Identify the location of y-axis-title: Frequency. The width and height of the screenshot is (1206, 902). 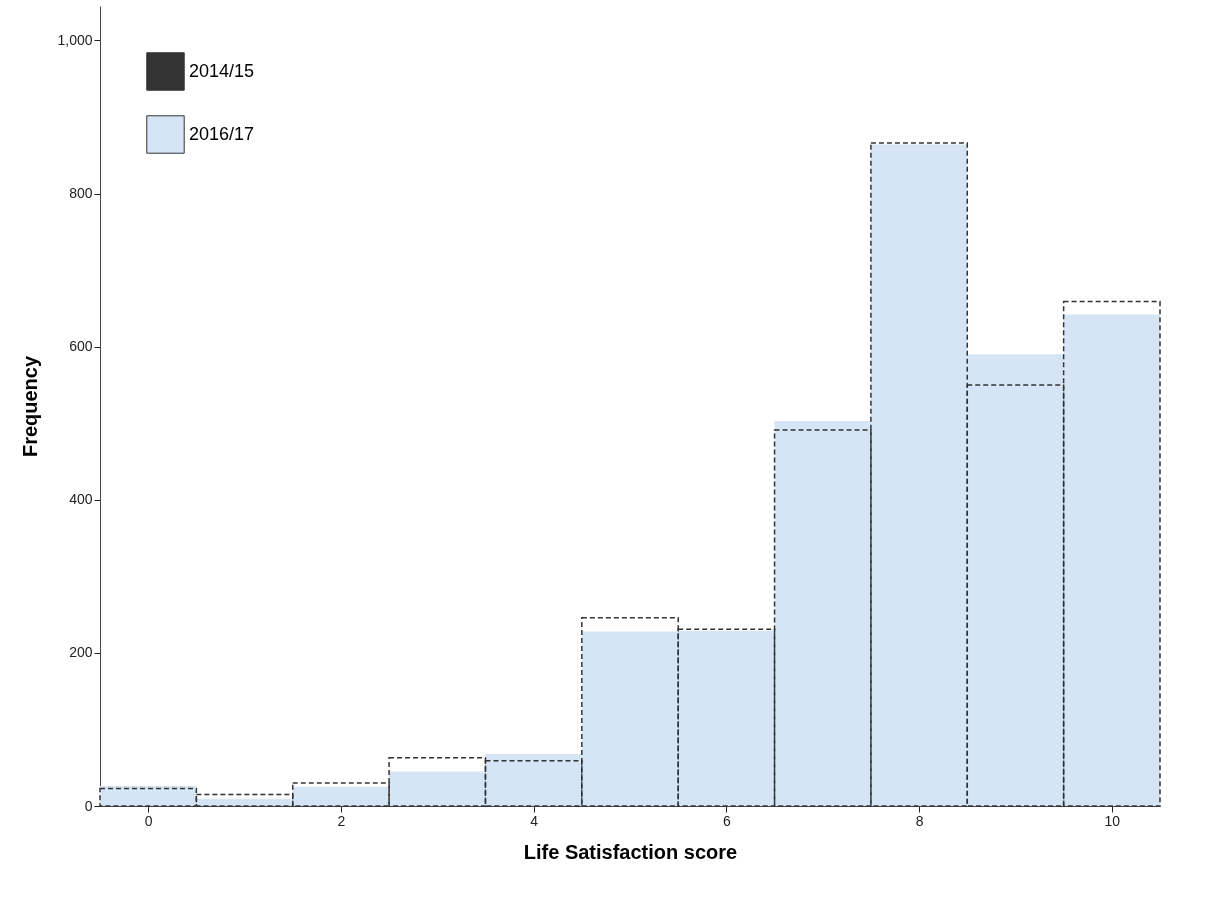
(30, 406).